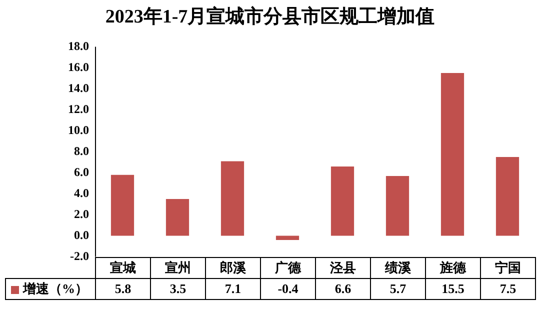 The height and width of the screenshot is (323, 541). What do you see at coordinates (123, 267) in the screenshot?
I see `x-tick-label: 宣城` at bounding box center [123, 267].